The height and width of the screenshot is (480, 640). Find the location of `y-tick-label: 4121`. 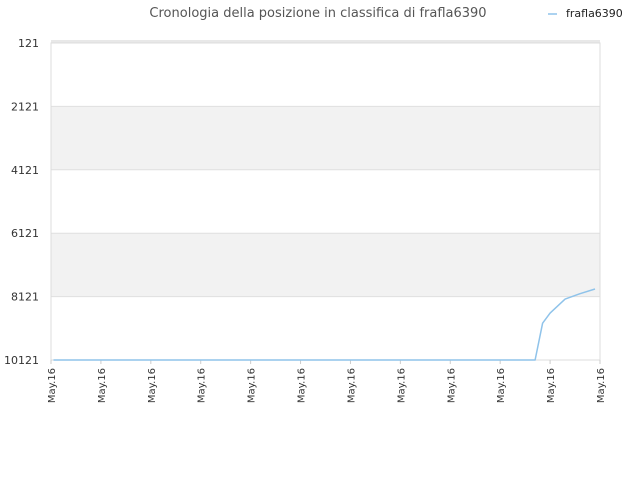

y-tick-label: 4121 is located at coordinates (25, 170).